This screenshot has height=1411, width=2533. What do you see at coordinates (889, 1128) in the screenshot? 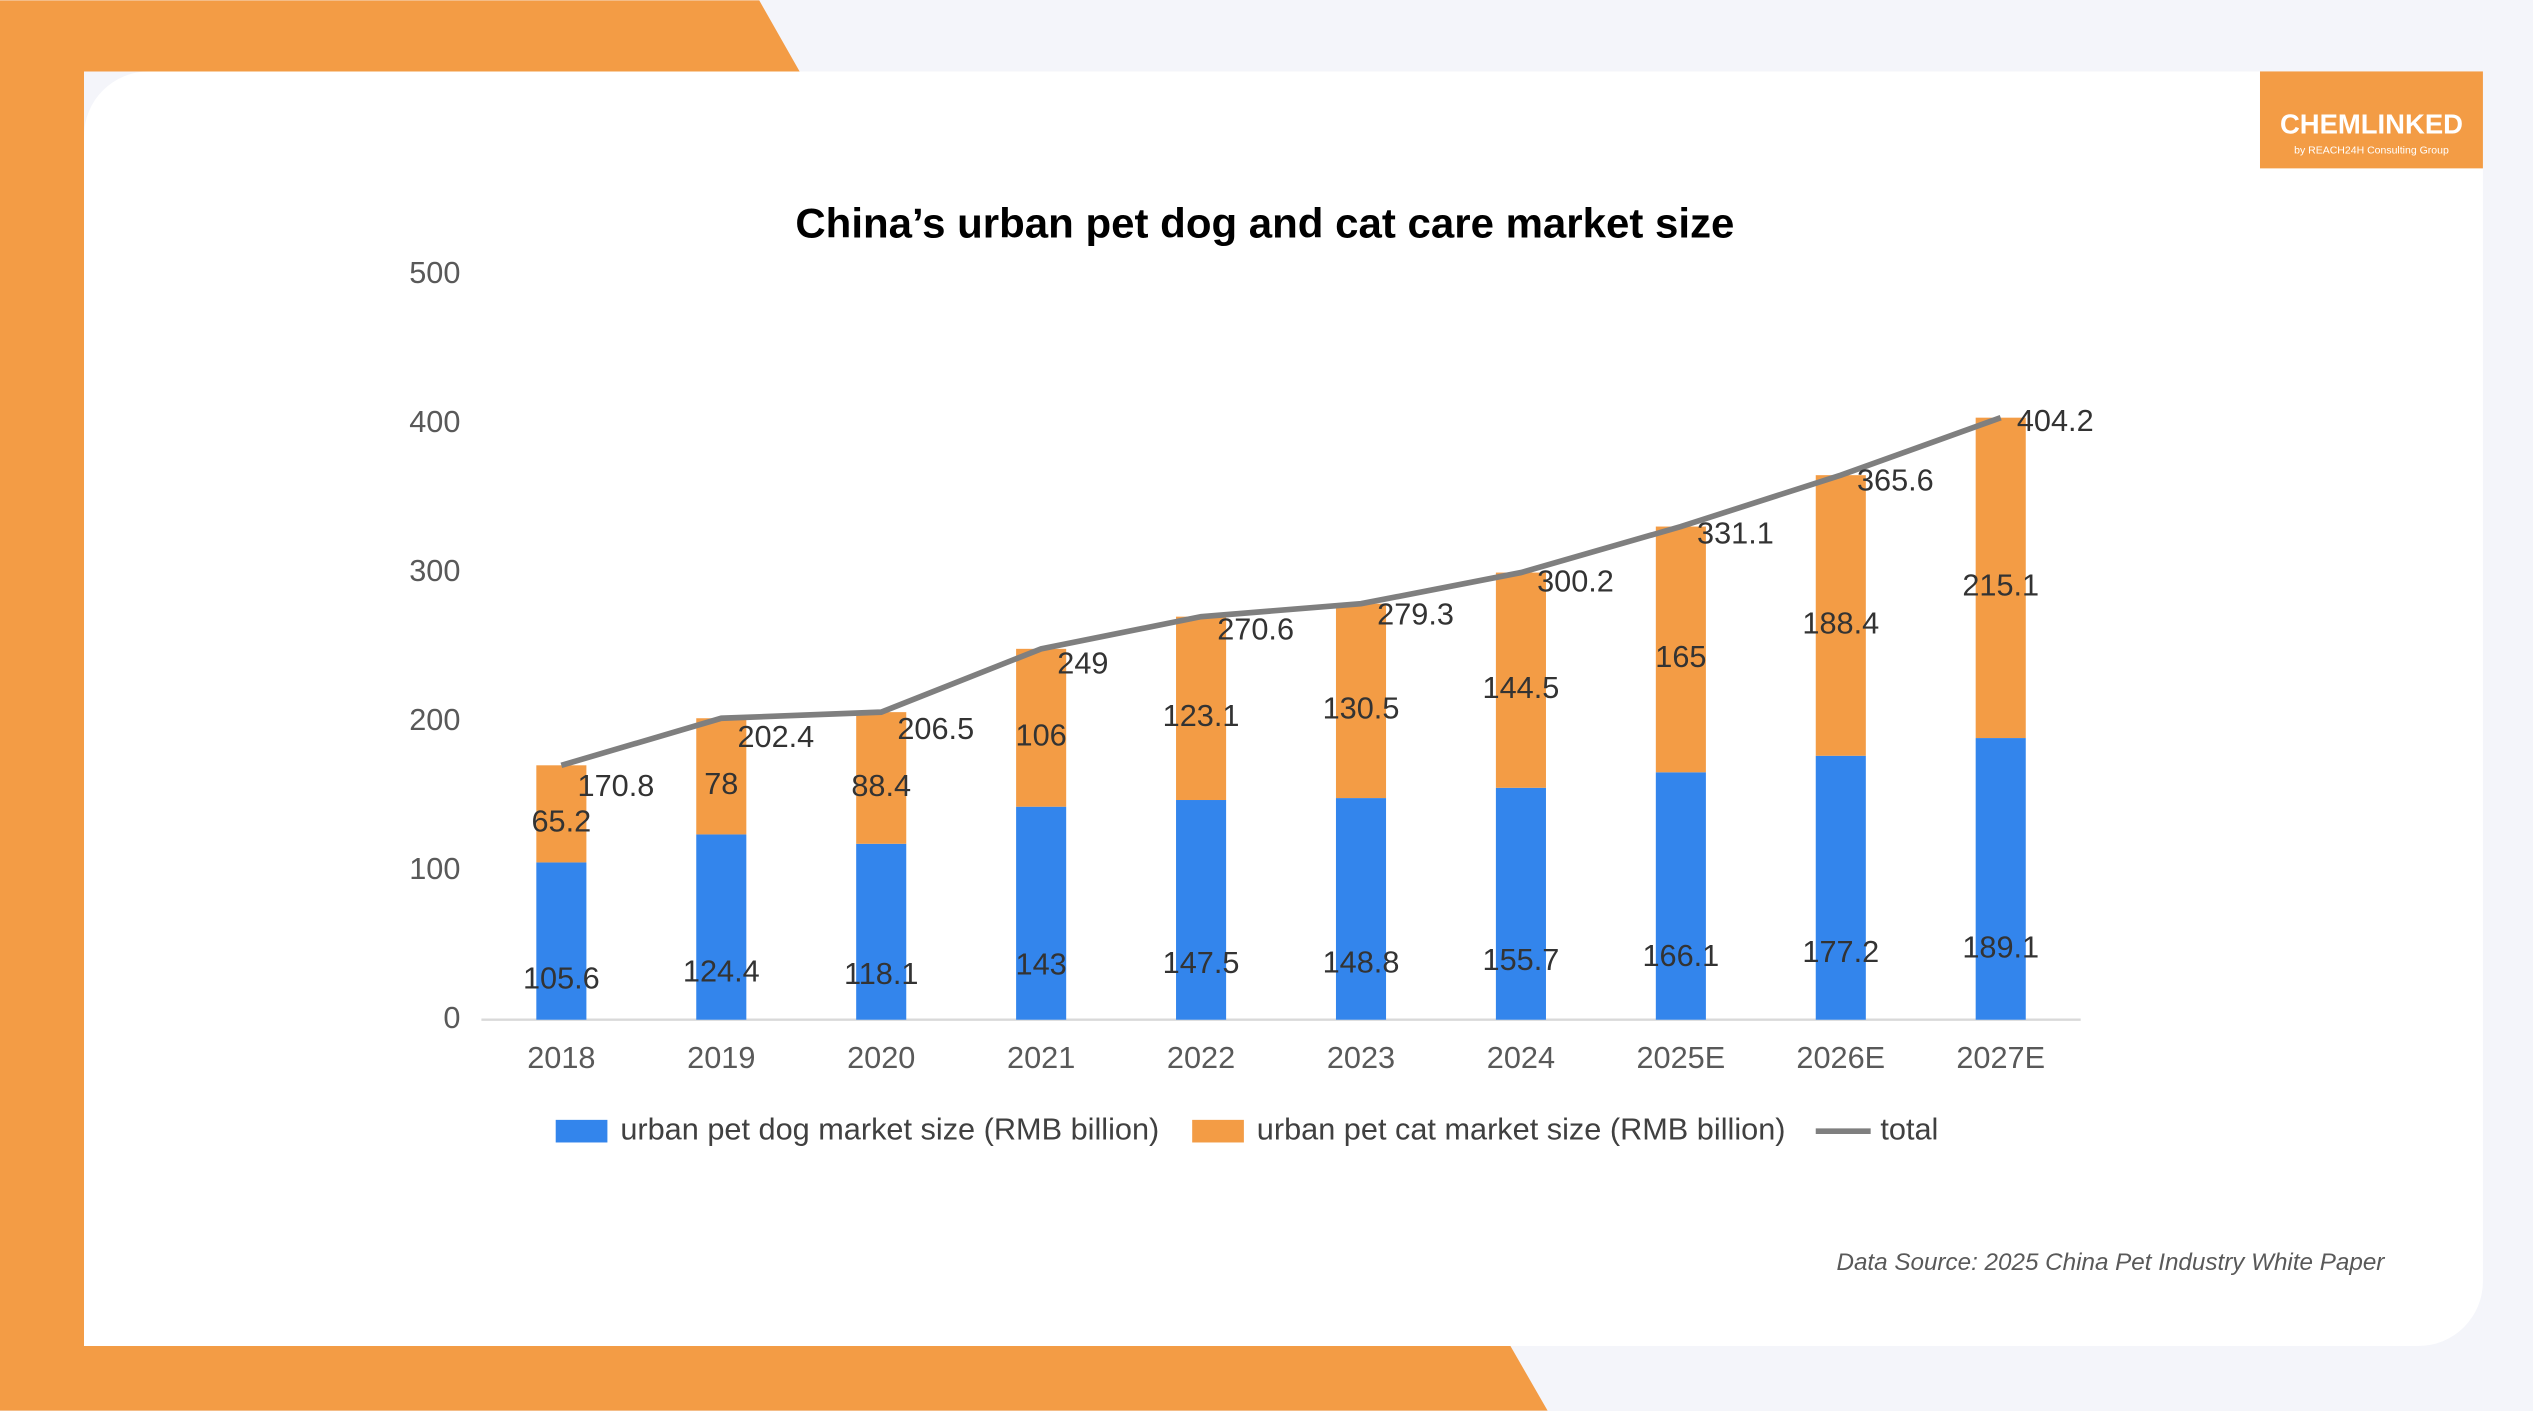
I see `legend-label: urban pet dog market size (RMB billion)` at bounding box center [889, 1128].